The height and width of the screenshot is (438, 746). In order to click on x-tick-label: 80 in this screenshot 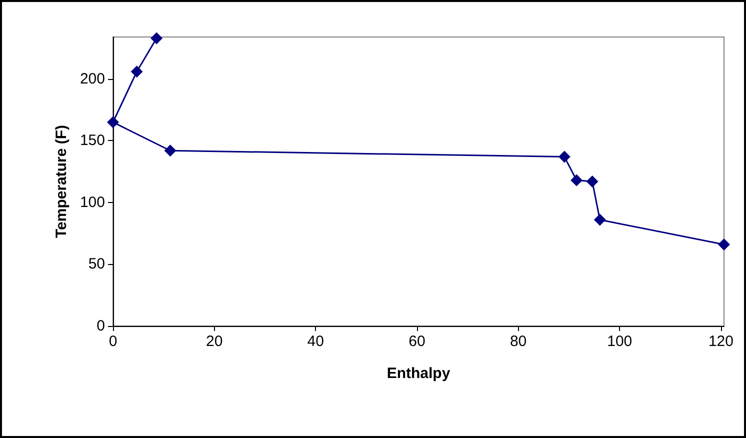, I will do `click(518, 341)`.